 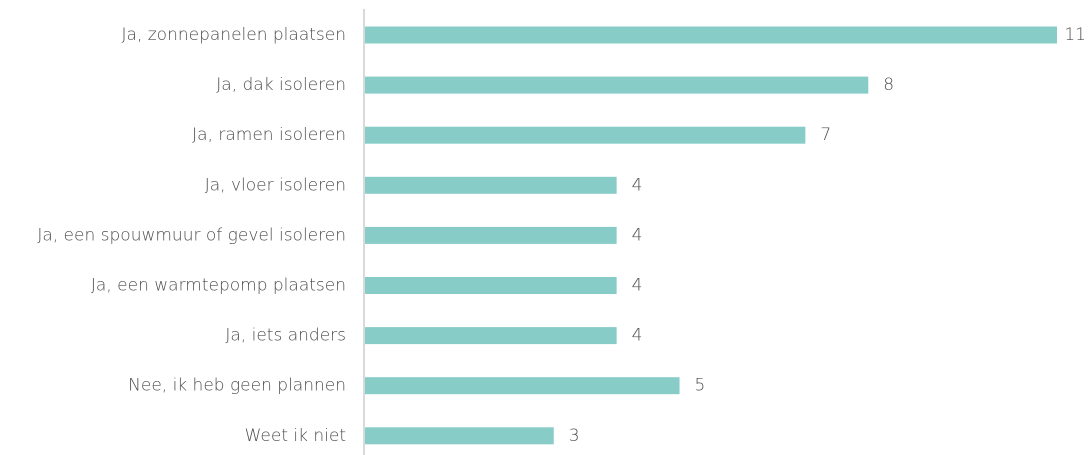 What do you see at coordinates (237, 386) in the screenshot?
I see `category-label: Nee, ik heb geen plannen` at bounding box center [237, 386].